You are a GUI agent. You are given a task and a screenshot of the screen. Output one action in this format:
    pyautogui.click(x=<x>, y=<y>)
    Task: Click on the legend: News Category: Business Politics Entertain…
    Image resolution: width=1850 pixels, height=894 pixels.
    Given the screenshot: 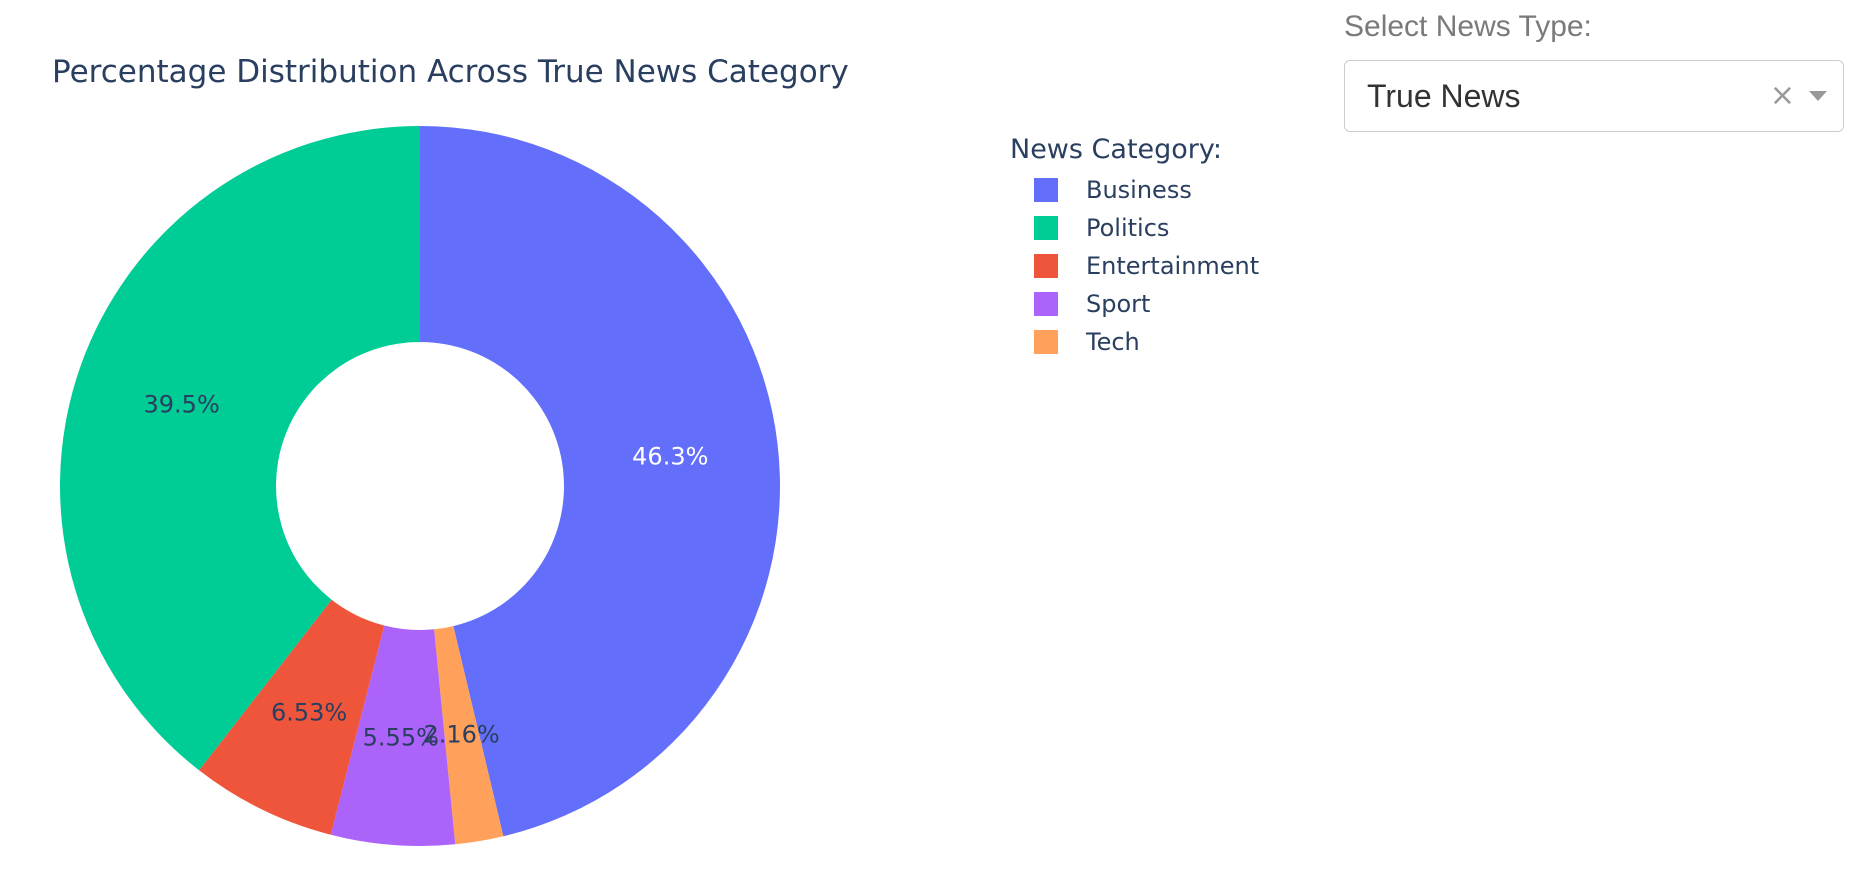 What is the action you would take?
    pyautogui.click(x=1134, y=247)
    